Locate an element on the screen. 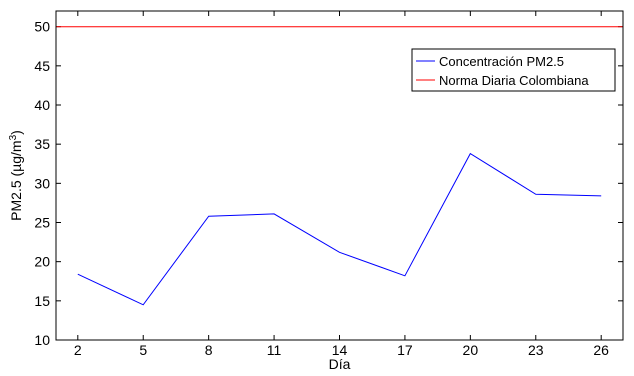 The height and width of the screenshot is (376, 634). y-tick-label: 40 is located at coordinates (42, 105).